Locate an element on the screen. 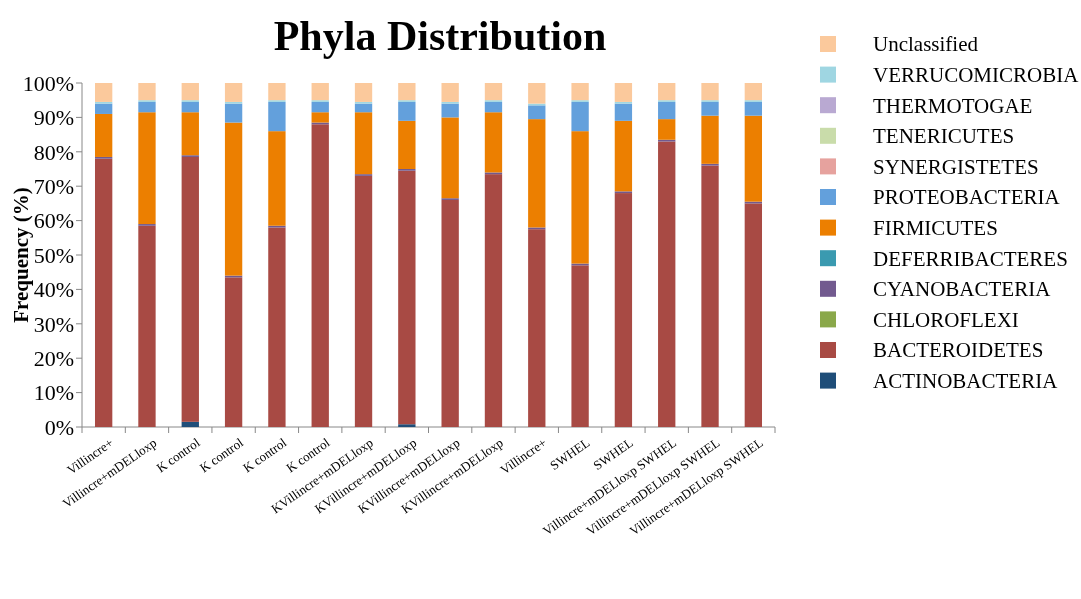 The height and width of the screenshot is (599, 1081). y-tick-label: 70% is located at coordinates (53, 186).